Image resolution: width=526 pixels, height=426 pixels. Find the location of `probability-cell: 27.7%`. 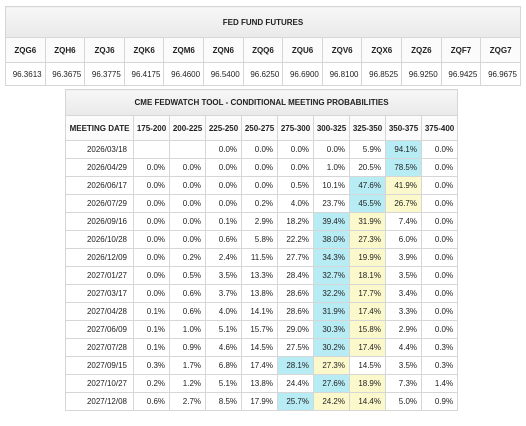

probability-cell: 27.7% is located at coordinates (295, 257).